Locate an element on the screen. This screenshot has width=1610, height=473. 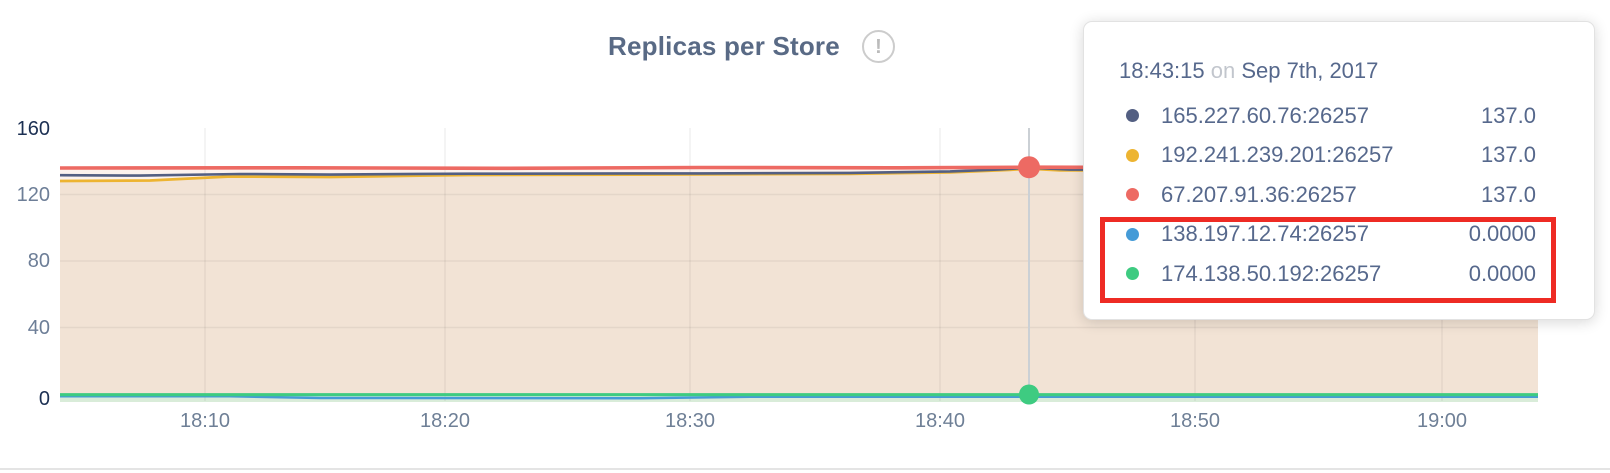
series-dot-yellow is located at coordinates (1132, 155).